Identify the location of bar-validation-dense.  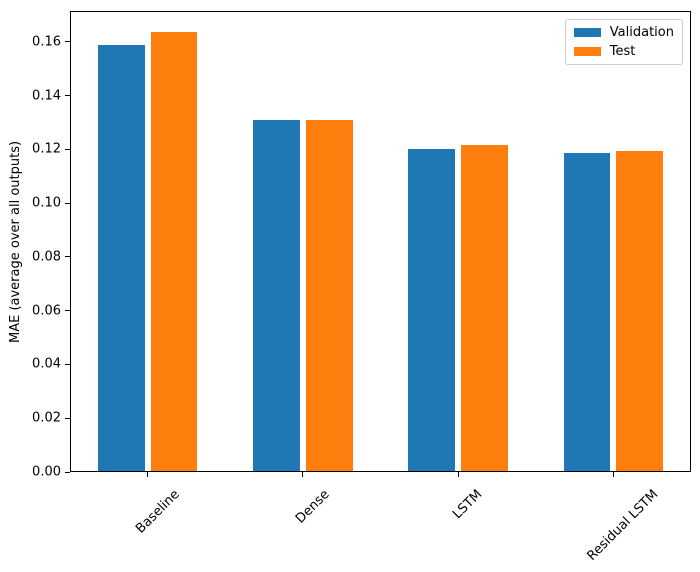
(276, 295).